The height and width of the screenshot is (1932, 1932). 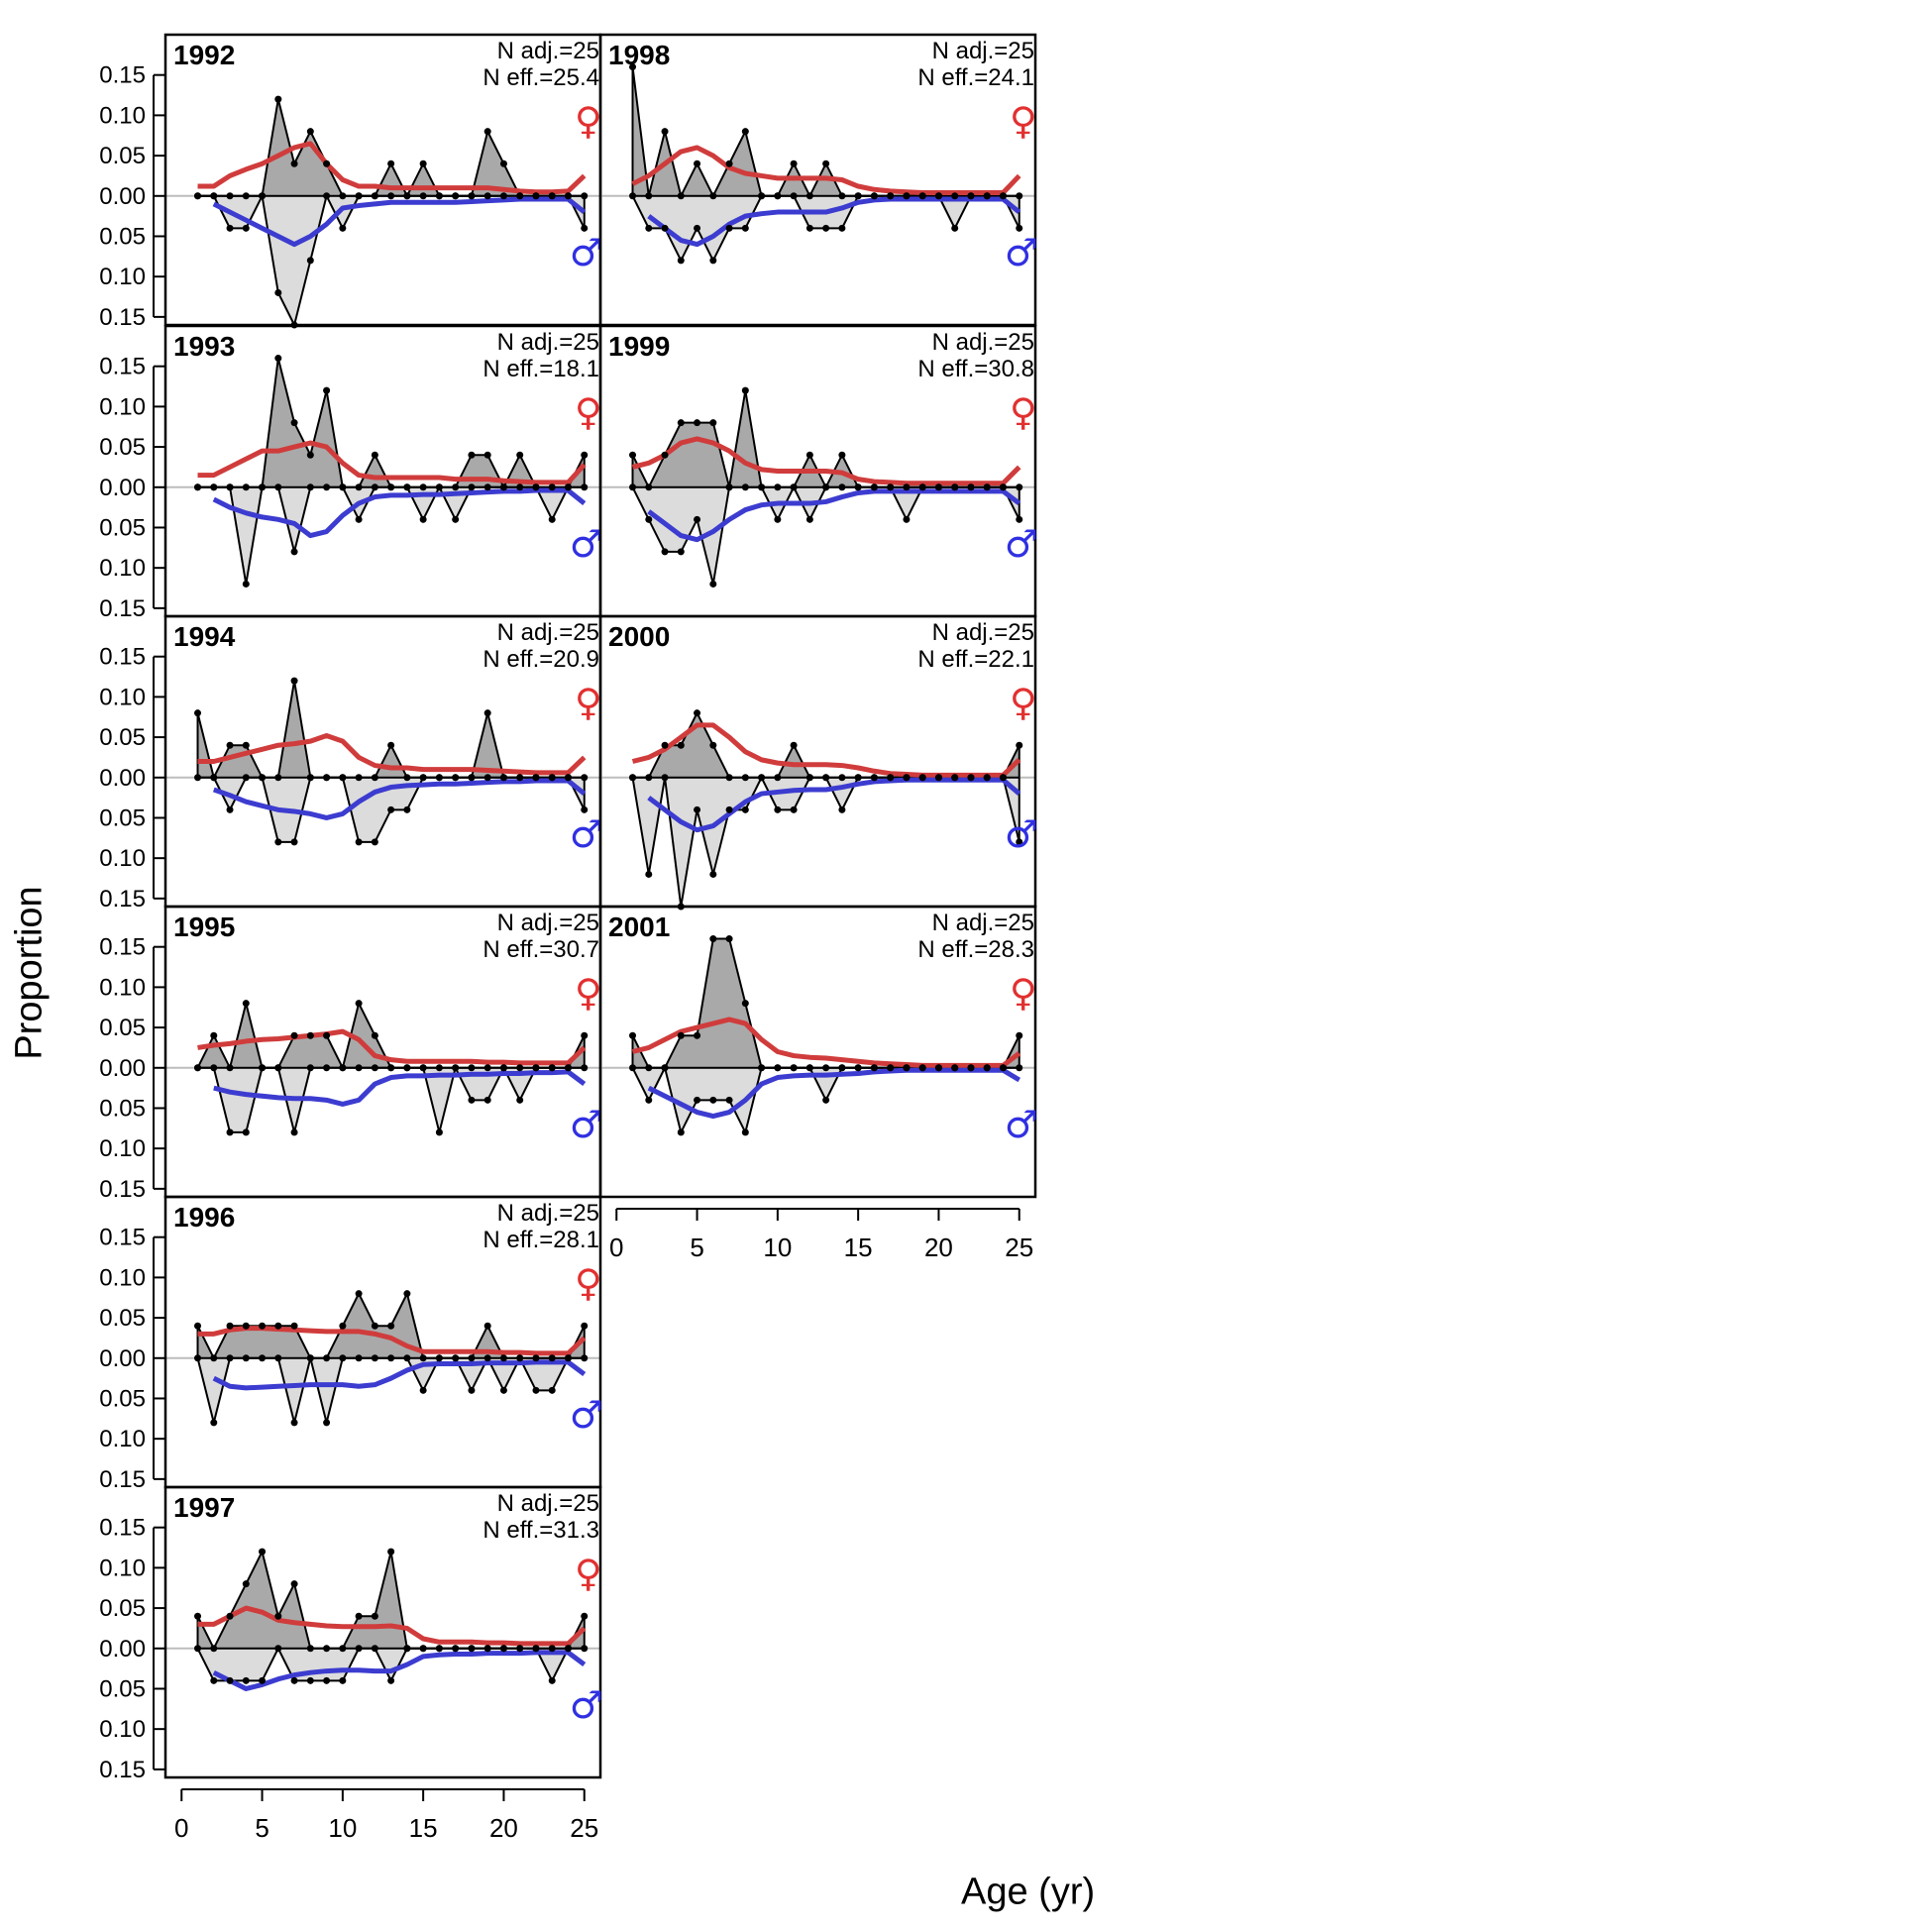 What do you see at coordinates (122, 1068) in the screenshot?
I see `y-tick-label: 0.00` at bounding box center [122, 1068].